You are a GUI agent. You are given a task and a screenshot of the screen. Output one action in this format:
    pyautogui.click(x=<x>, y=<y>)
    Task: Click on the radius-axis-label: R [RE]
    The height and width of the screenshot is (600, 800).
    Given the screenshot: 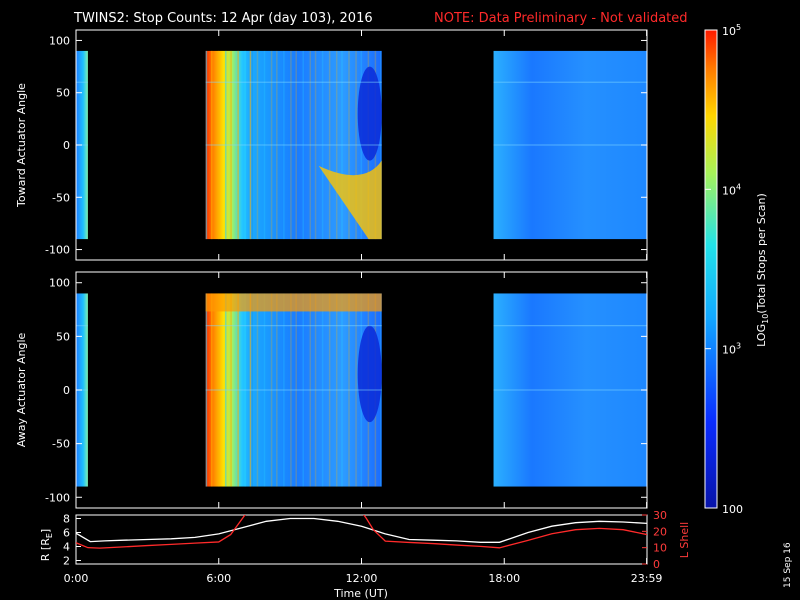 What is the action you would take?
    pyautogui.click(x=46, y=545)
    